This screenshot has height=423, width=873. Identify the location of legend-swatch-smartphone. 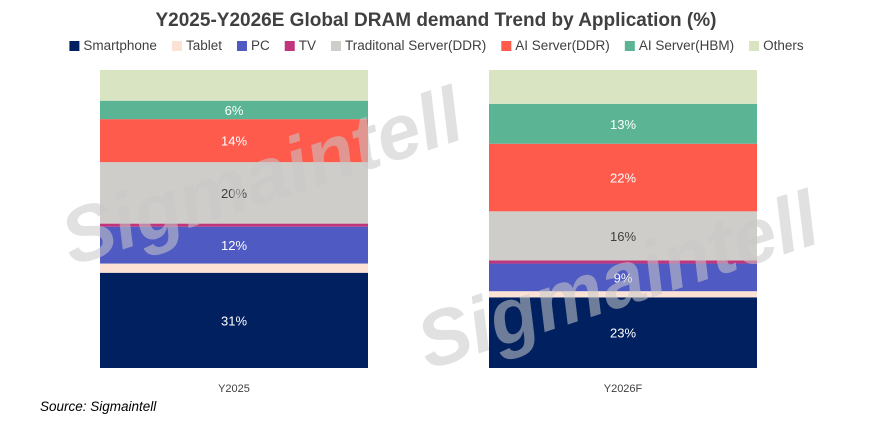
(74, 46).